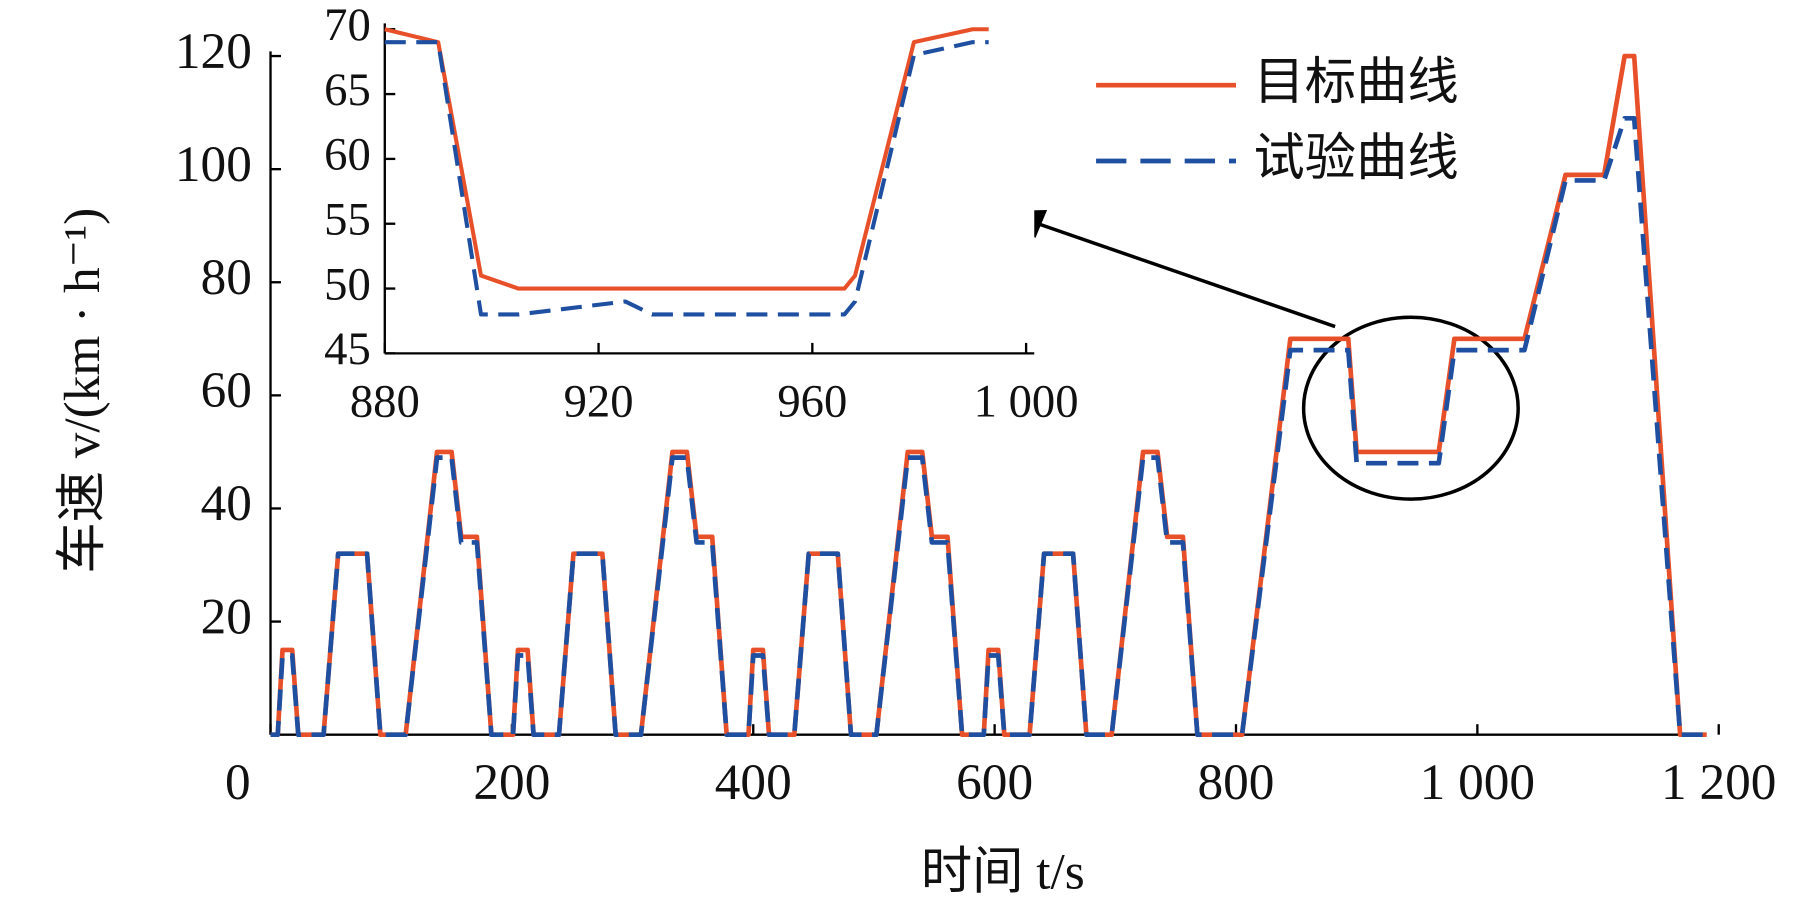 This screenshot has width=1819, height=912. Describe the element at coordinates (213, 164) in the screenshot. I see `y-tick-label: 100` at that location.